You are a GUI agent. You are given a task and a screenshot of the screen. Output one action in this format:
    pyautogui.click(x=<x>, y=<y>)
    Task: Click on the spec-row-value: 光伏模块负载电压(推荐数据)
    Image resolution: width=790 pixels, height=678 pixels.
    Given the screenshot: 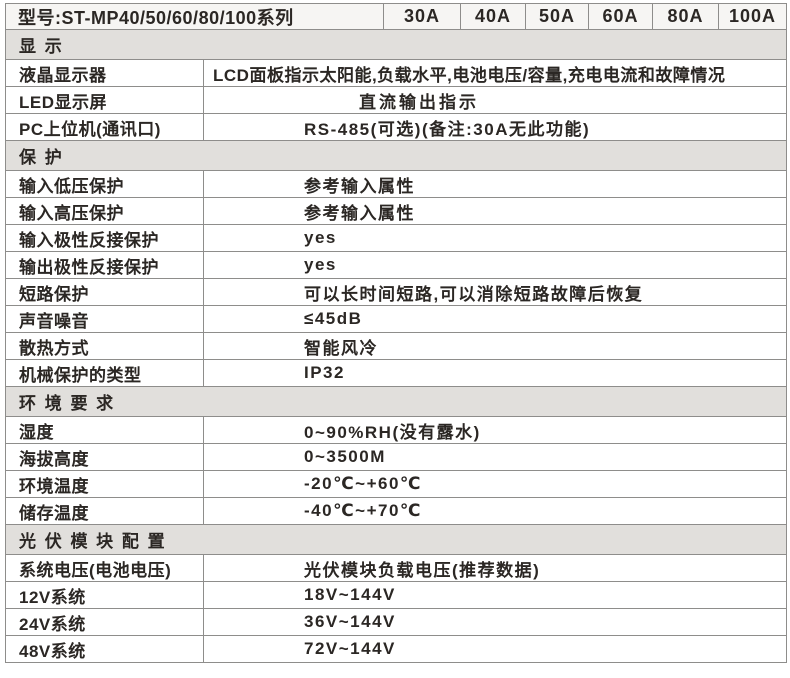 What is the action you would take?
    pyautogui.click(x=422, y=570)
    